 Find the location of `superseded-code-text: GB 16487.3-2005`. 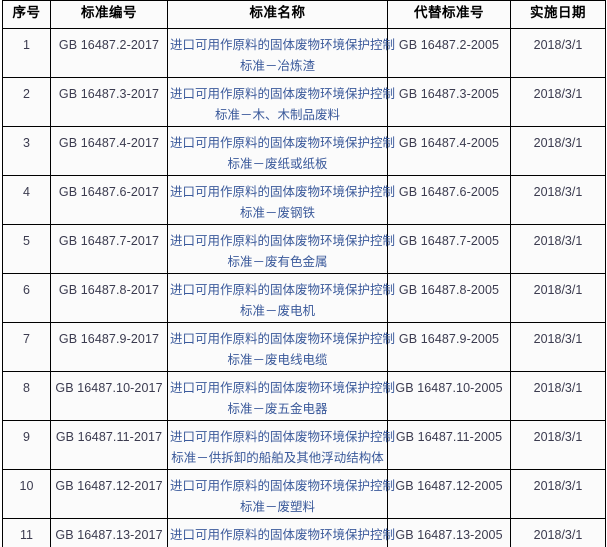

superseded-code-text: GB 16487.3-2005 is located at coordinates (449, 94).